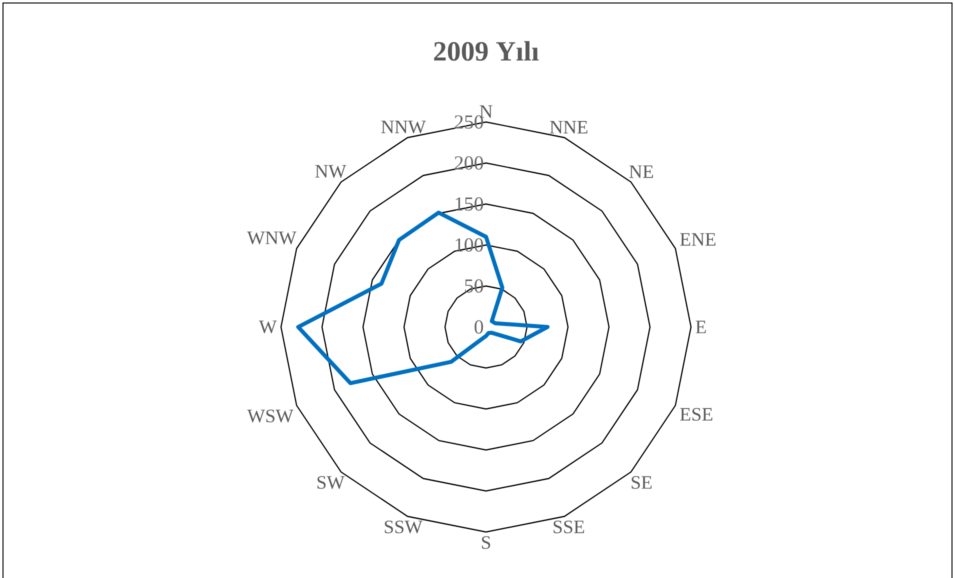 The height and width of the screenshot is (578, 955). Describe the element at coordinates (569, 527) in the screenshot. I see `spoke-label: SSE` at that location.